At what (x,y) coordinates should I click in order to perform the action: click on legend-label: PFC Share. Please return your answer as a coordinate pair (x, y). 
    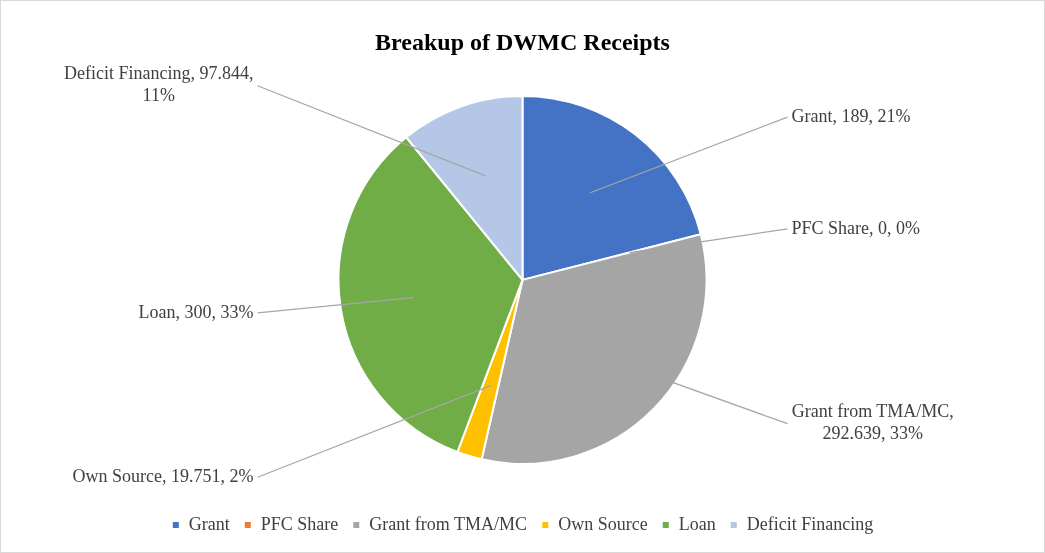
    Looking at the image, I should click on (299, 523).